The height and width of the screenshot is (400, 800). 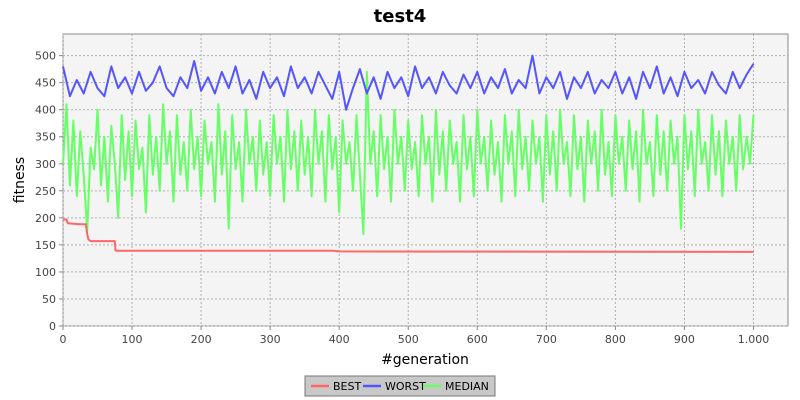 What do you see at coordinates (408, 235) in the screenshot?
I see `series-line-best` at bounding box center [408, 235].